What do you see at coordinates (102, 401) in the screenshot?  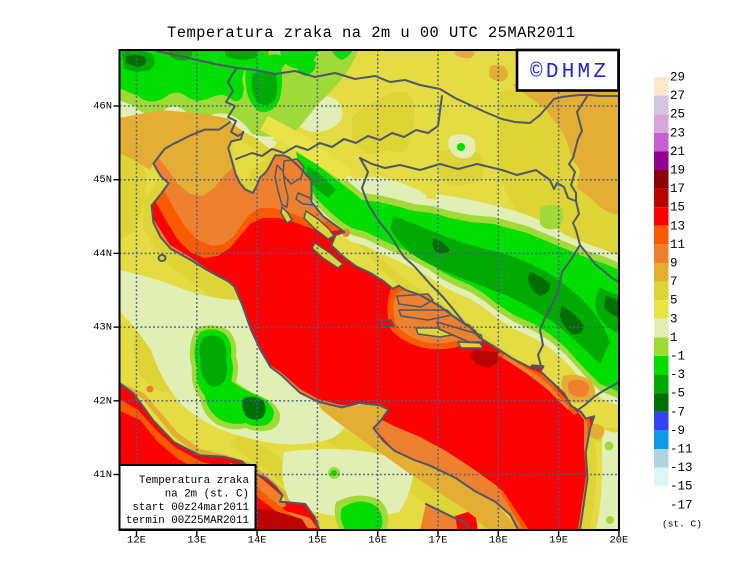 I see `svg-text: 42N` at bounding box center [102, 401].